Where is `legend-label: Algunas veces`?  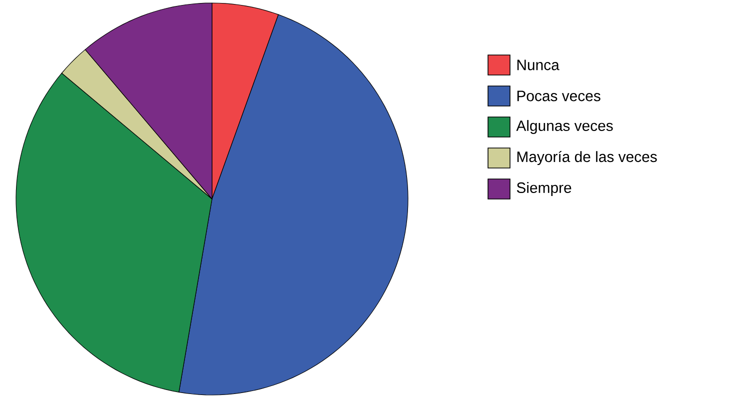 legend-label: Algunas veces is located at coordinates (564, 127).